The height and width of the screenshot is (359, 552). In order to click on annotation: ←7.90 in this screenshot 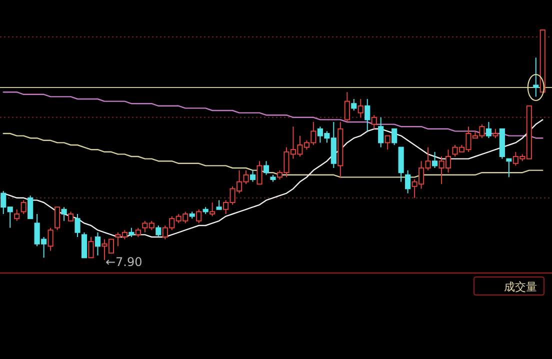, I will do `click(123, 262)`.